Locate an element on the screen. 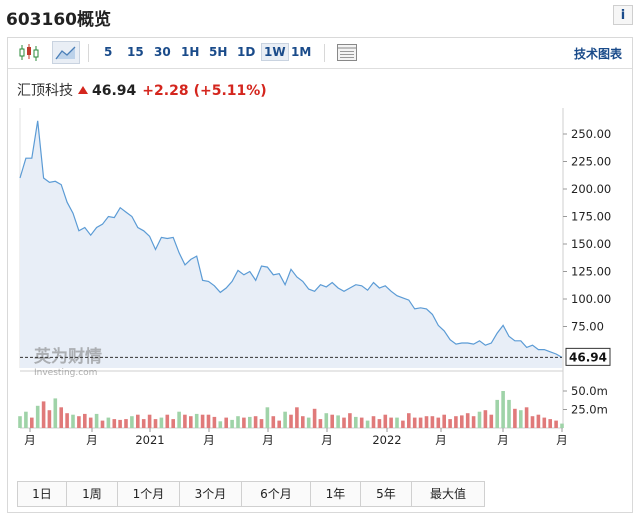 Image resolution: width=640 pixels, height=519 pixels. chart-toolbar: 5 15 30 1H 5H 1D 1W 1M 技术图表 is located at coordinates (320, 53).